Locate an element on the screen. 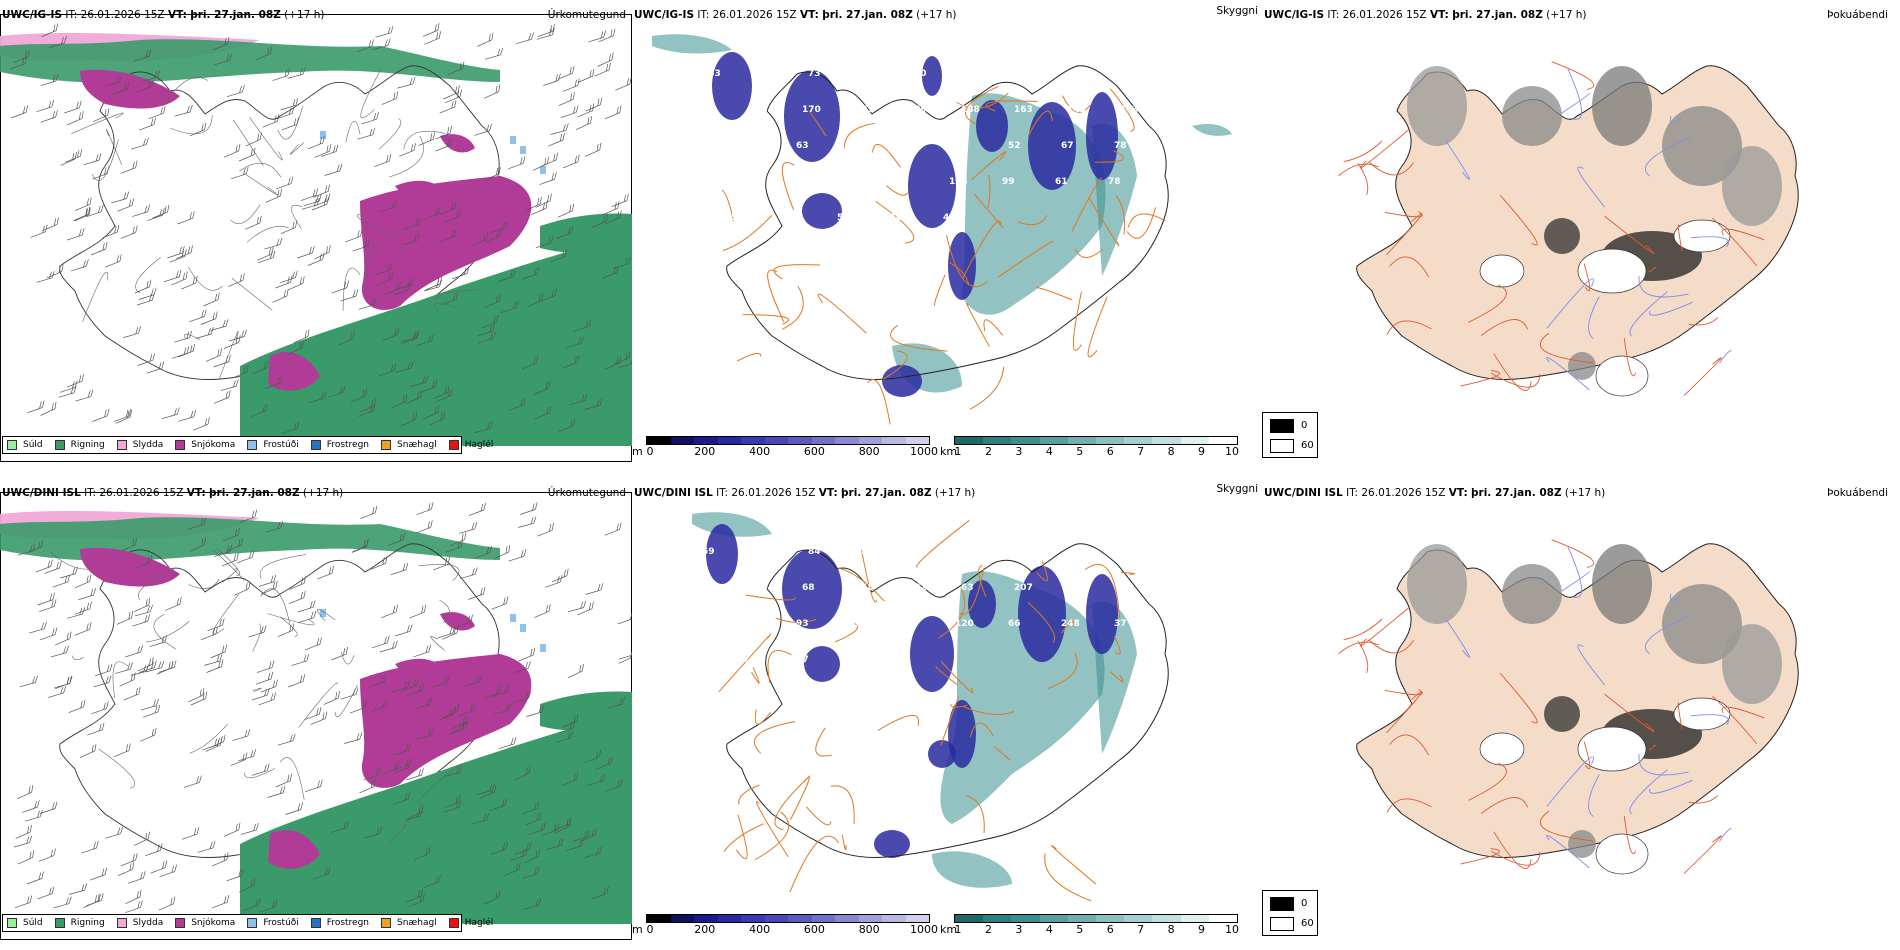 The height and width of the screenshot is (950, 1900). cloudbase-value-label: 78 is located at coordinates (1114, 182).